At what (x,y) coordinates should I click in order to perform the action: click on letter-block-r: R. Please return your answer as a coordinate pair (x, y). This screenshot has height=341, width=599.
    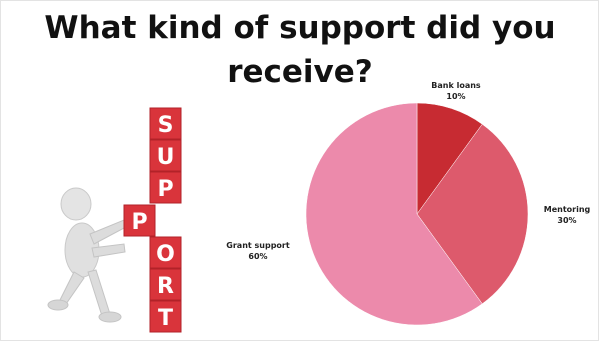
    Looking at the image, I should click on (165, 284).